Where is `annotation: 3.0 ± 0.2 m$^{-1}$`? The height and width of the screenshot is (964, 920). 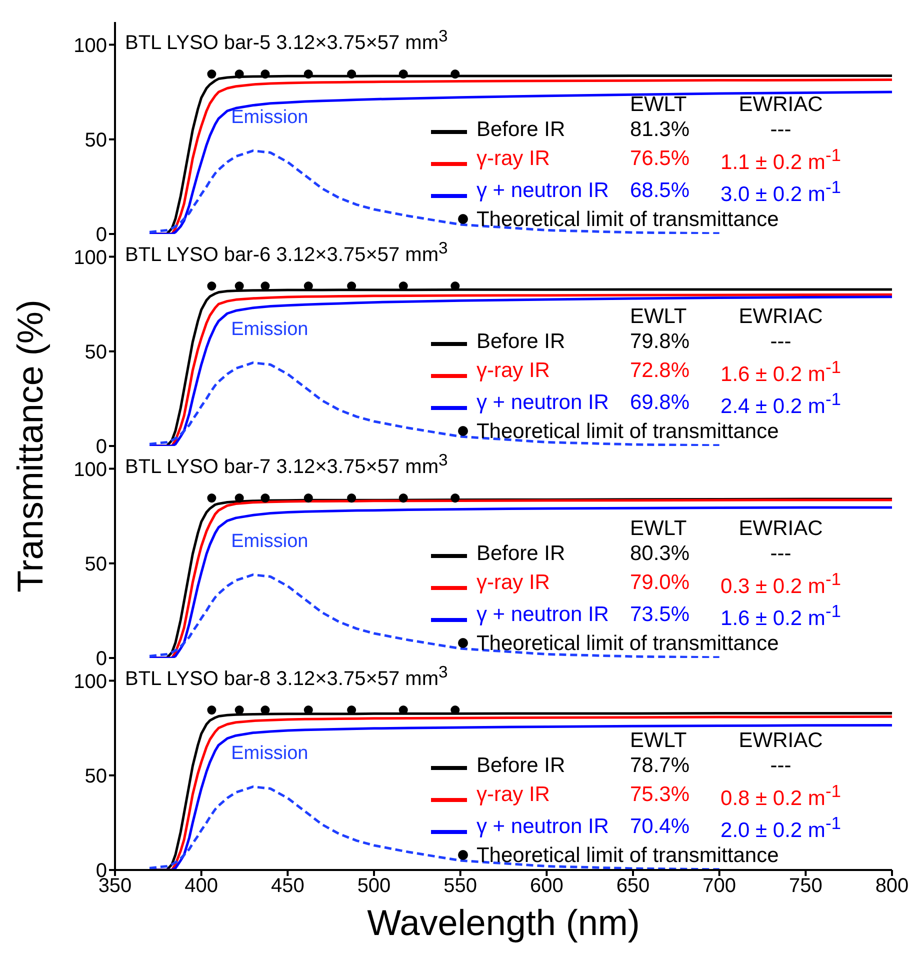 annotation: 3.0 ± 0.2 m$^{-1}$ is located at coordinates (780, 191).